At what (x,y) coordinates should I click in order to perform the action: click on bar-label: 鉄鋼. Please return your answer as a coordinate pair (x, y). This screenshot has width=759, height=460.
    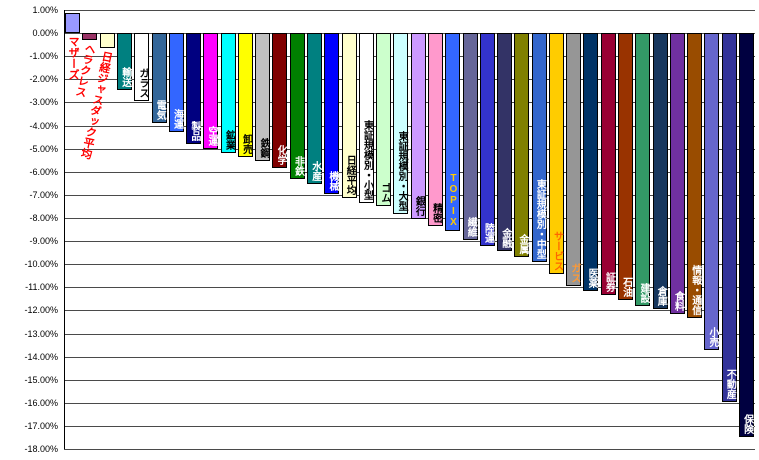
    Looking at the image, I should click on (263, 148).